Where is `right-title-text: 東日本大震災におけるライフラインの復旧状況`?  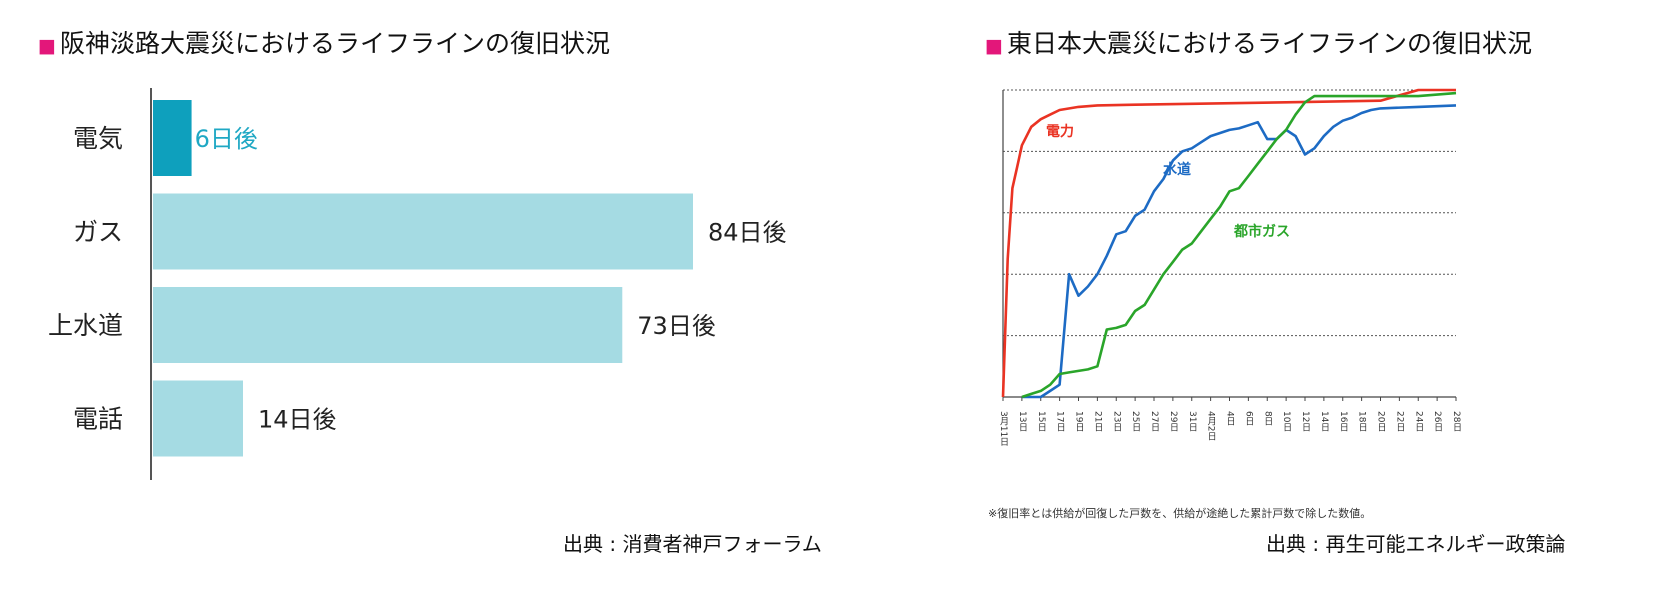 right-title-text: 東日本大震災におけるライフラインの復旧状況 is located at coordinates (1269, 43).